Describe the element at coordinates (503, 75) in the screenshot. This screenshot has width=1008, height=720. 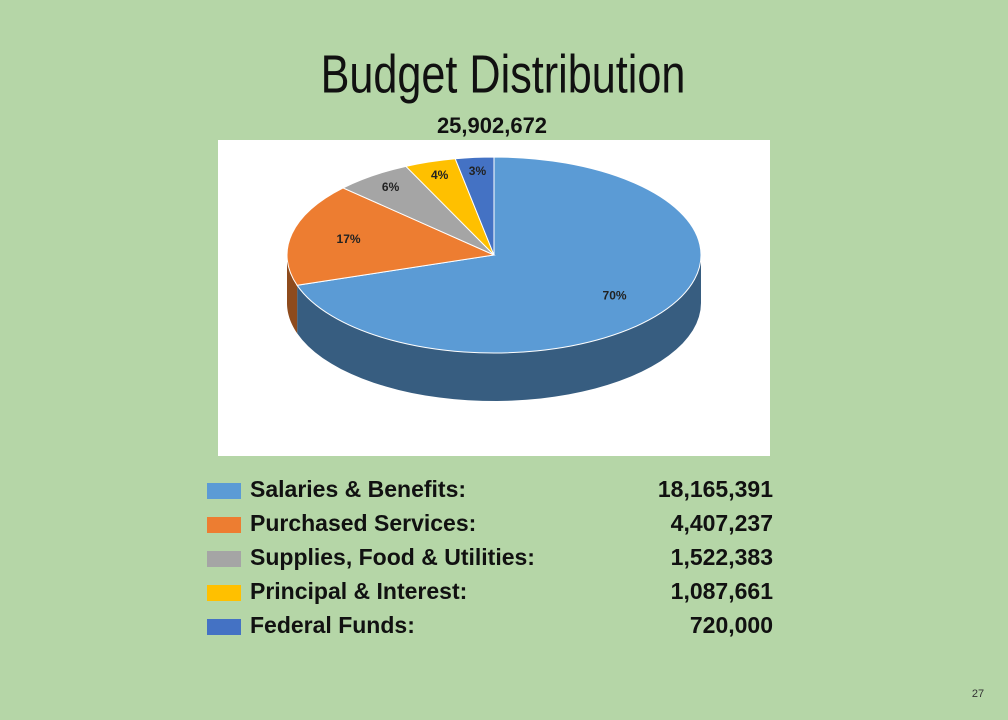
I see `slide-title: Budget Distribution` at that location.